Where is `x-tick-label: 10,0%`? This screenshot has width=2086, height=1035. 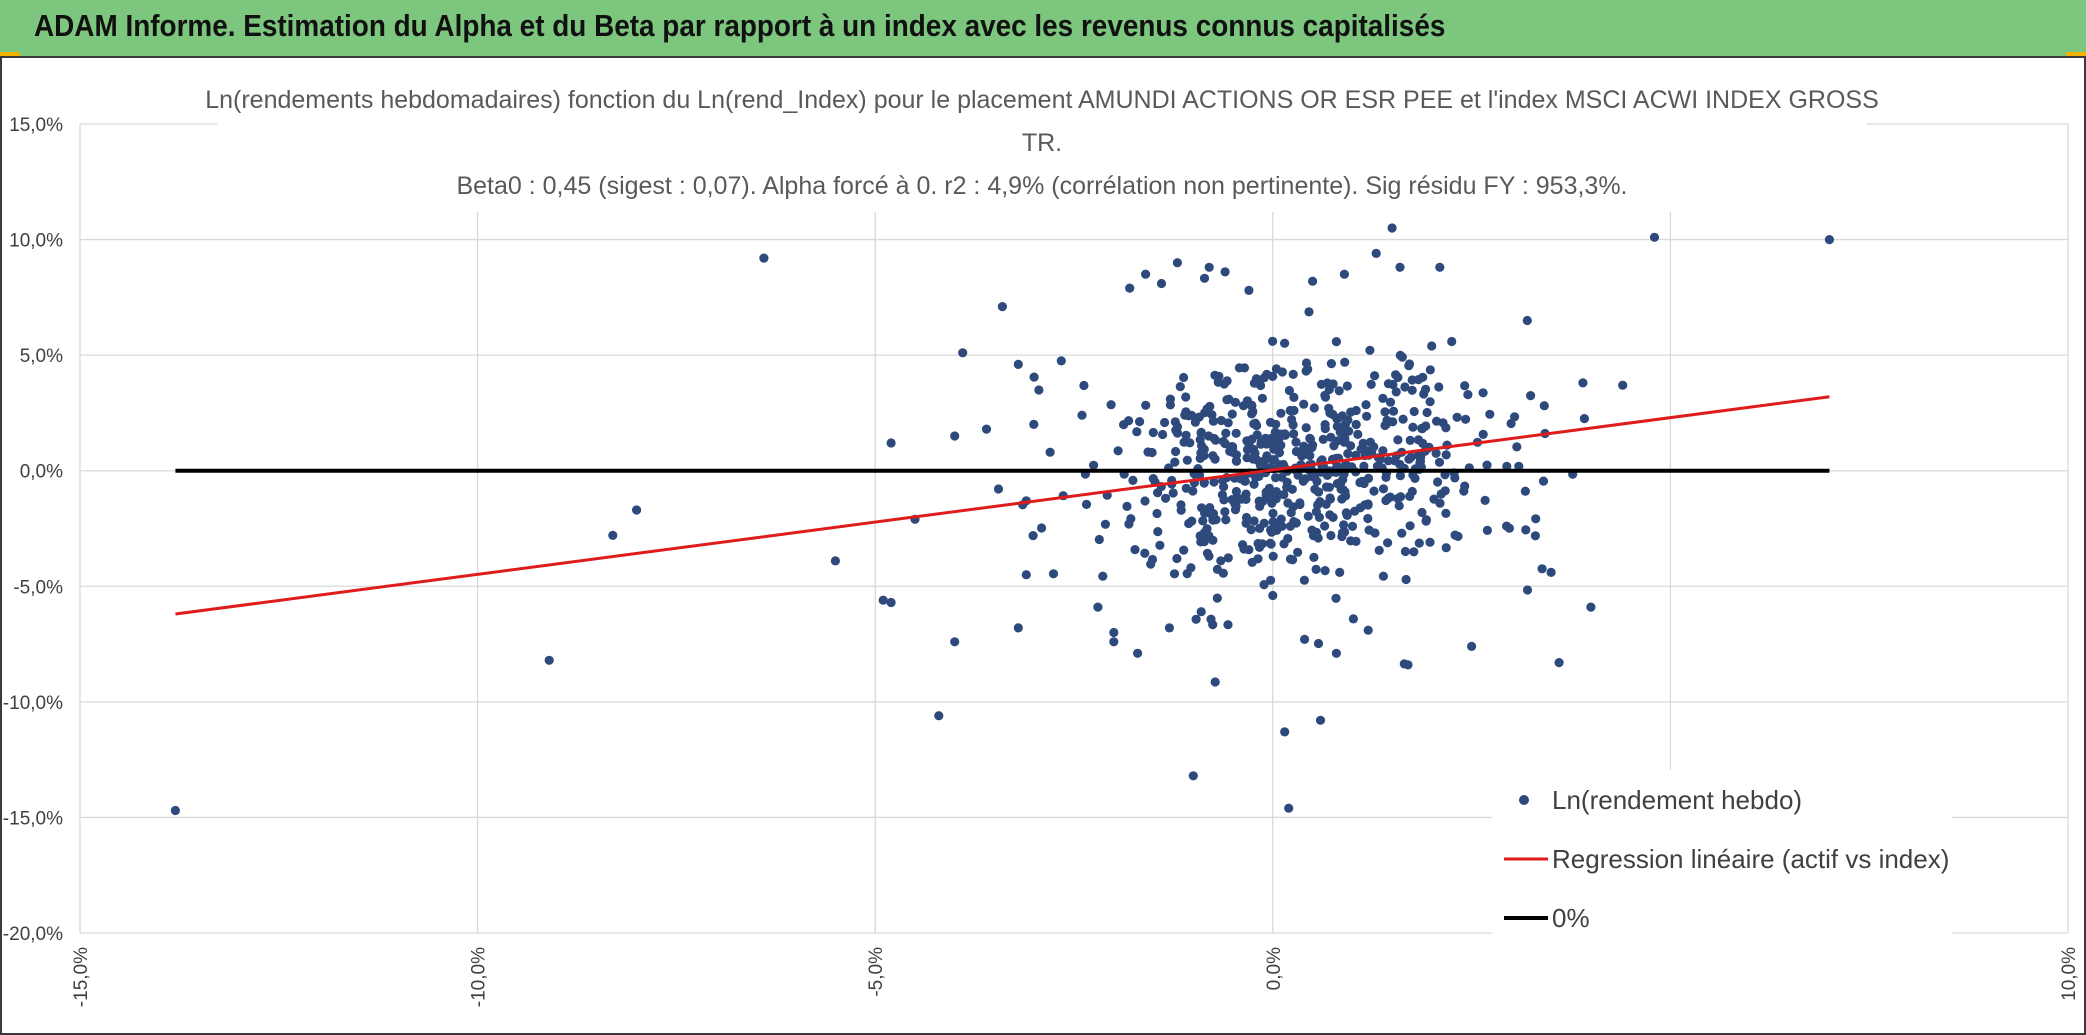 x-tick-label: 10,0% is located at coordinates (2069, 974).